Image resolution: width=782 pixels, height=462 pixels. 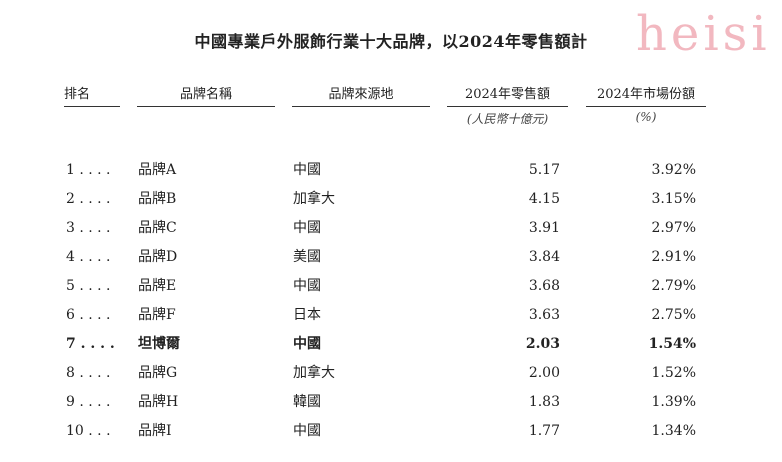 What do you see at coordinates (307, 257) in the screenshot?
I see `cell-origin: 美國` at bounding box center [307, 257].